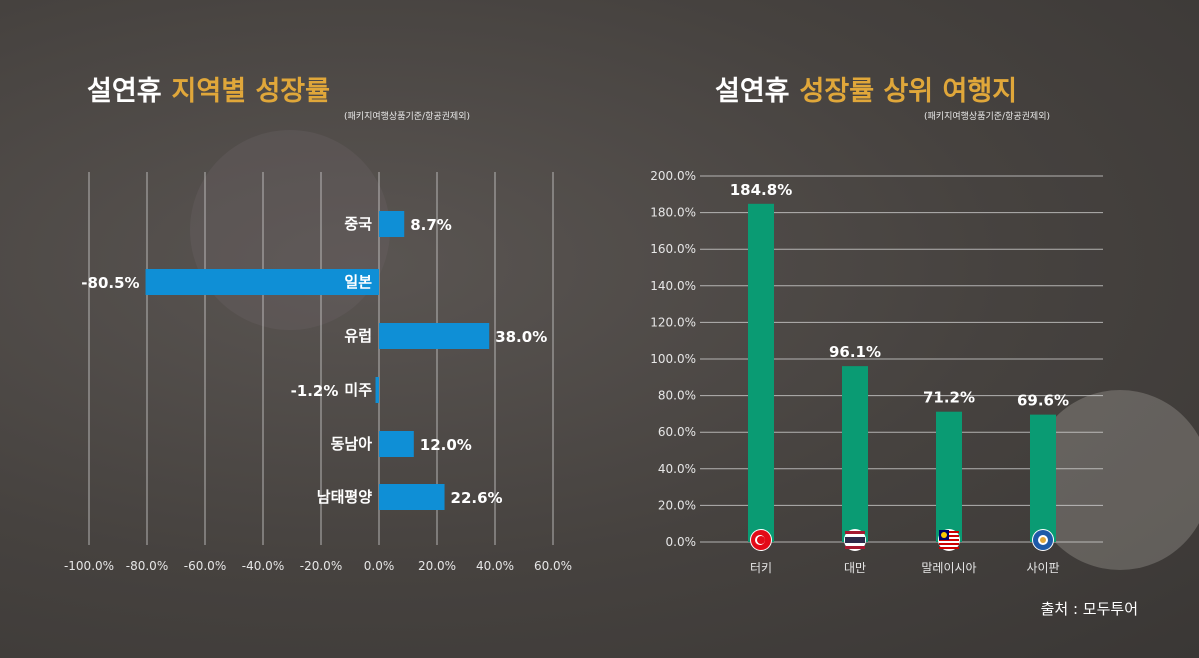 This screenshot has height=658, width=1199. I want to click on x-tick-label: 40.0%, so click(495, 566).